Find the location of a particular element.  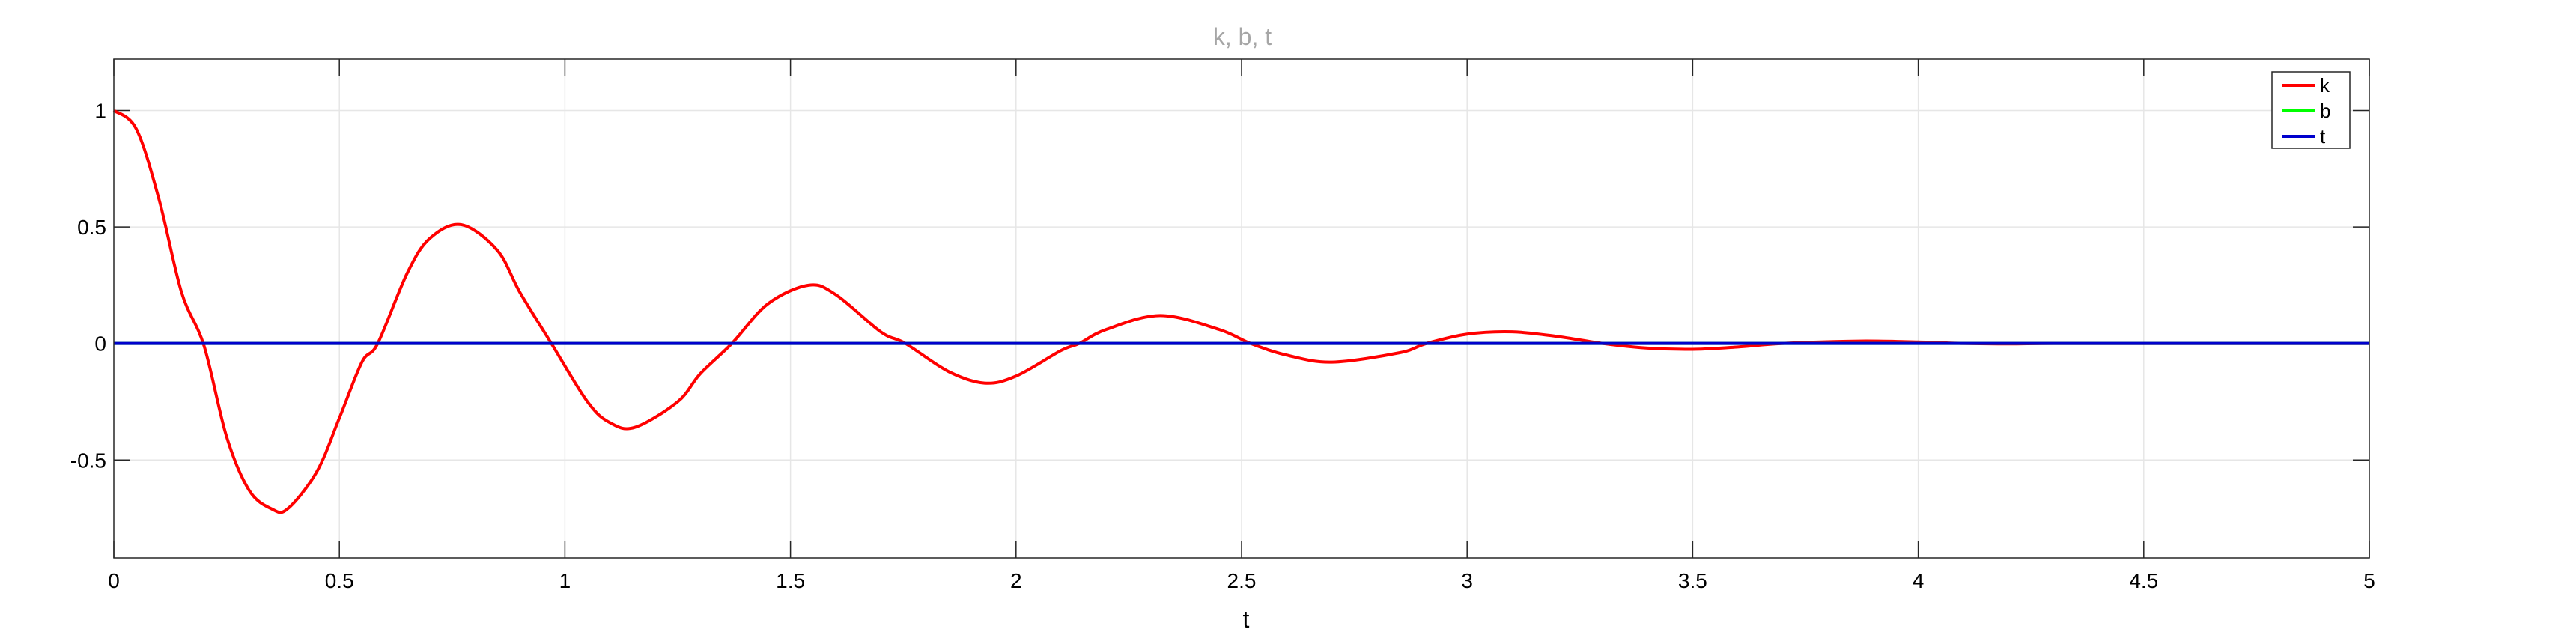

y-tick-label: 1 is located at coordinates (100, 110).